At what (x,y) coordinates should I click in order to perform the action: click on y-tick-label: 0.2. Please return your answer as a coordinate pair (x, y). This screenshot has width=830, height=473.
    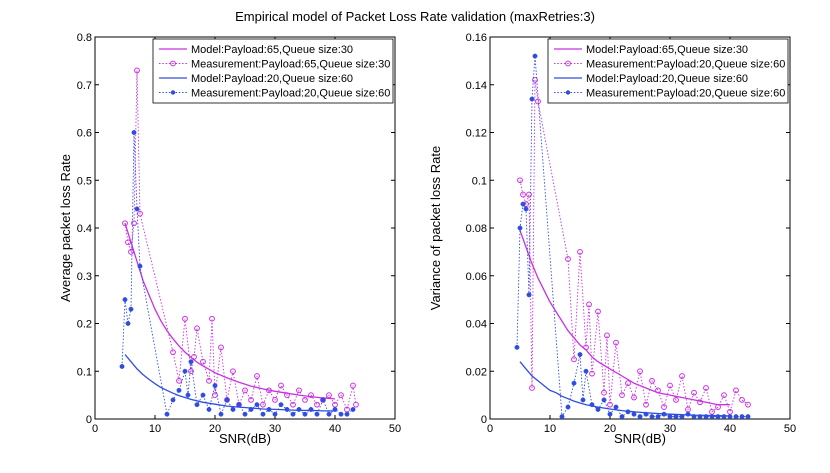
    Looking at the image, I should click on (84, 325).